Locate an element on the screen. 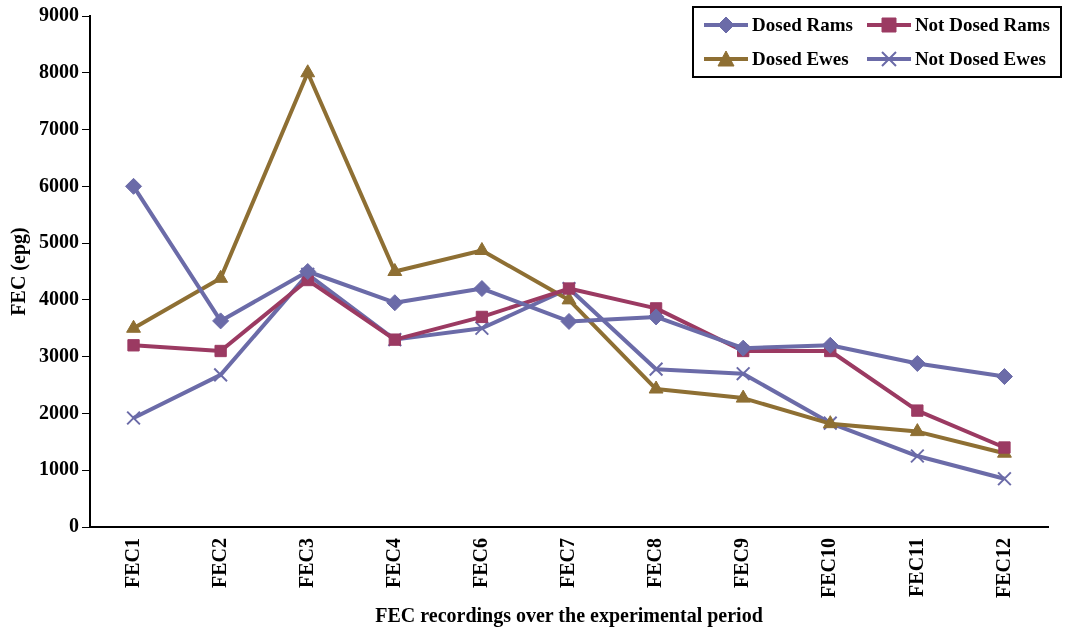 This screenshot has height=637, width=1068. x-tick-label: FEC11 is located at coordinates (915, 567).